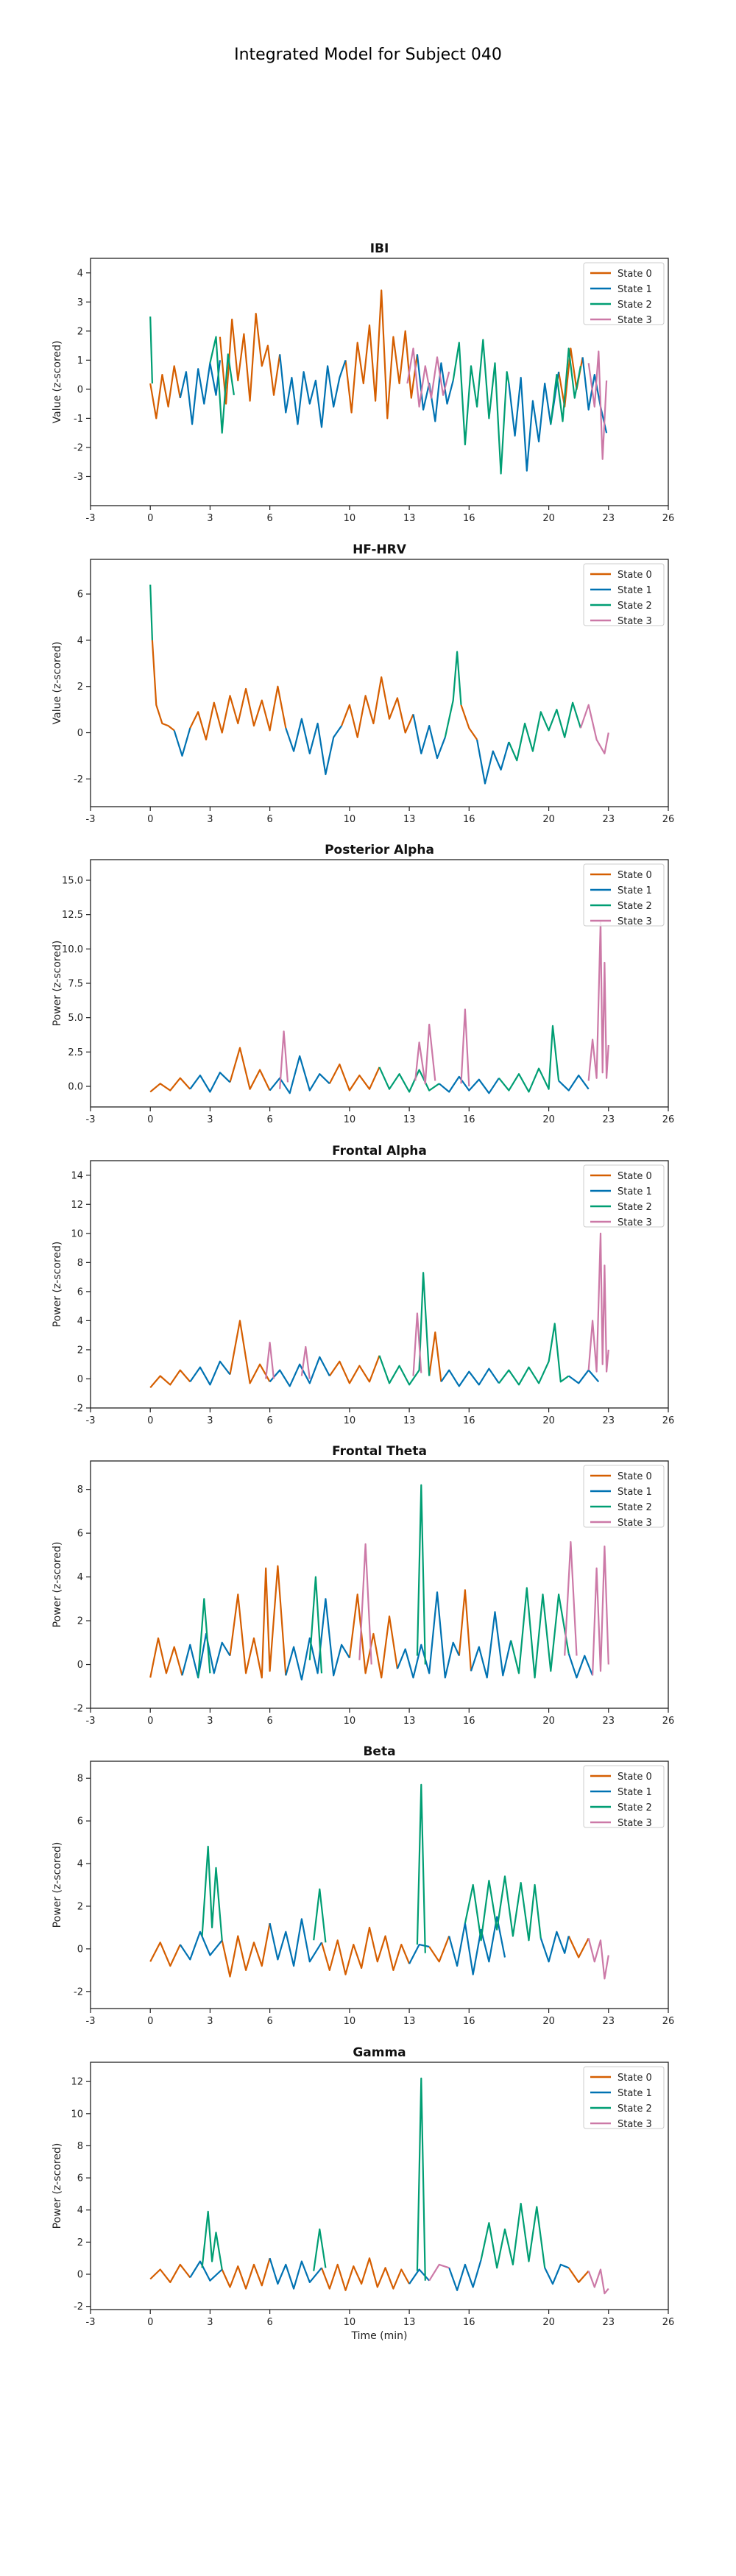 The width and height of the screenshot is (736, 2576). What do you see at coordinates (80, 361) in the screenshot?
I see `y-tick-label: 1` at bounding box center [80, 361].